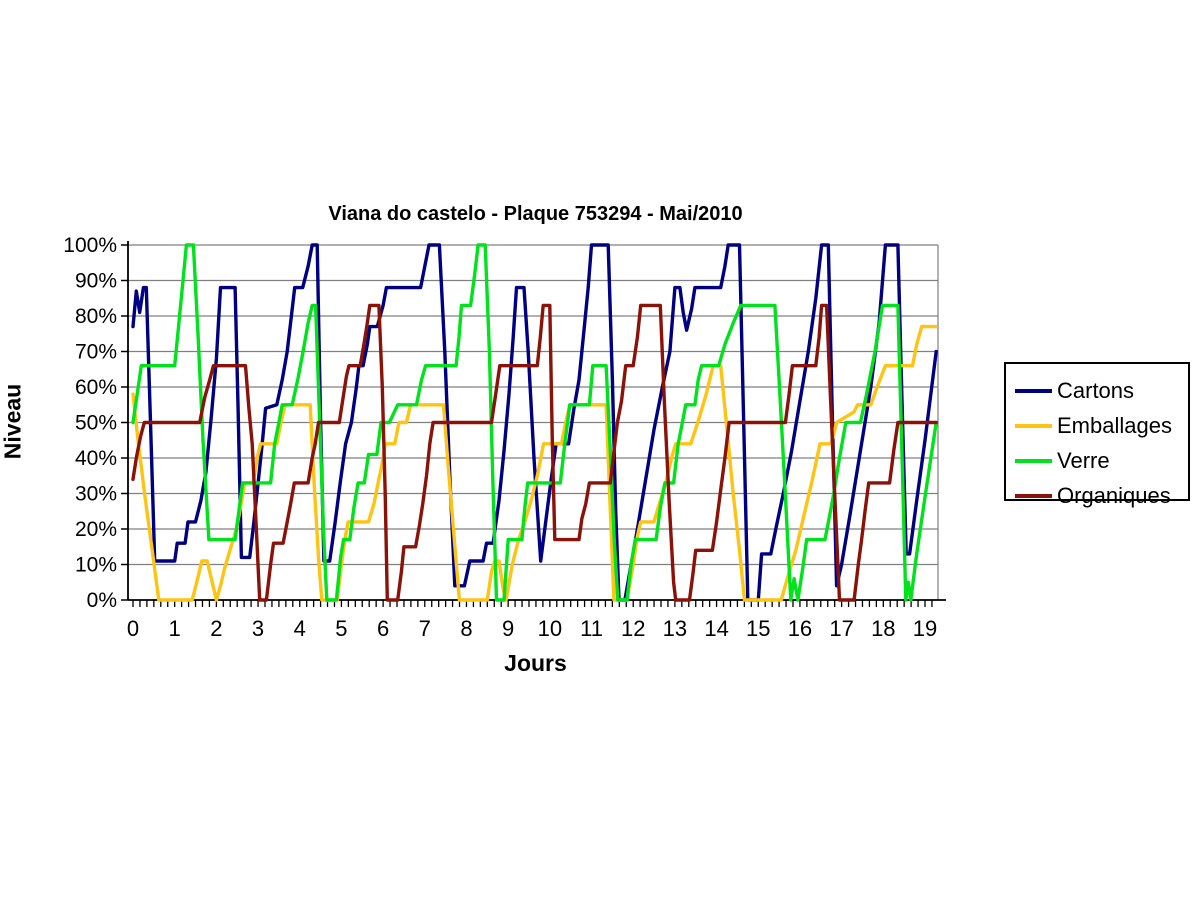  What do you see at coordinates (96, 316) in the screenshot?
I see `y-tick-label: 80%` at bounding box center [96, 316].